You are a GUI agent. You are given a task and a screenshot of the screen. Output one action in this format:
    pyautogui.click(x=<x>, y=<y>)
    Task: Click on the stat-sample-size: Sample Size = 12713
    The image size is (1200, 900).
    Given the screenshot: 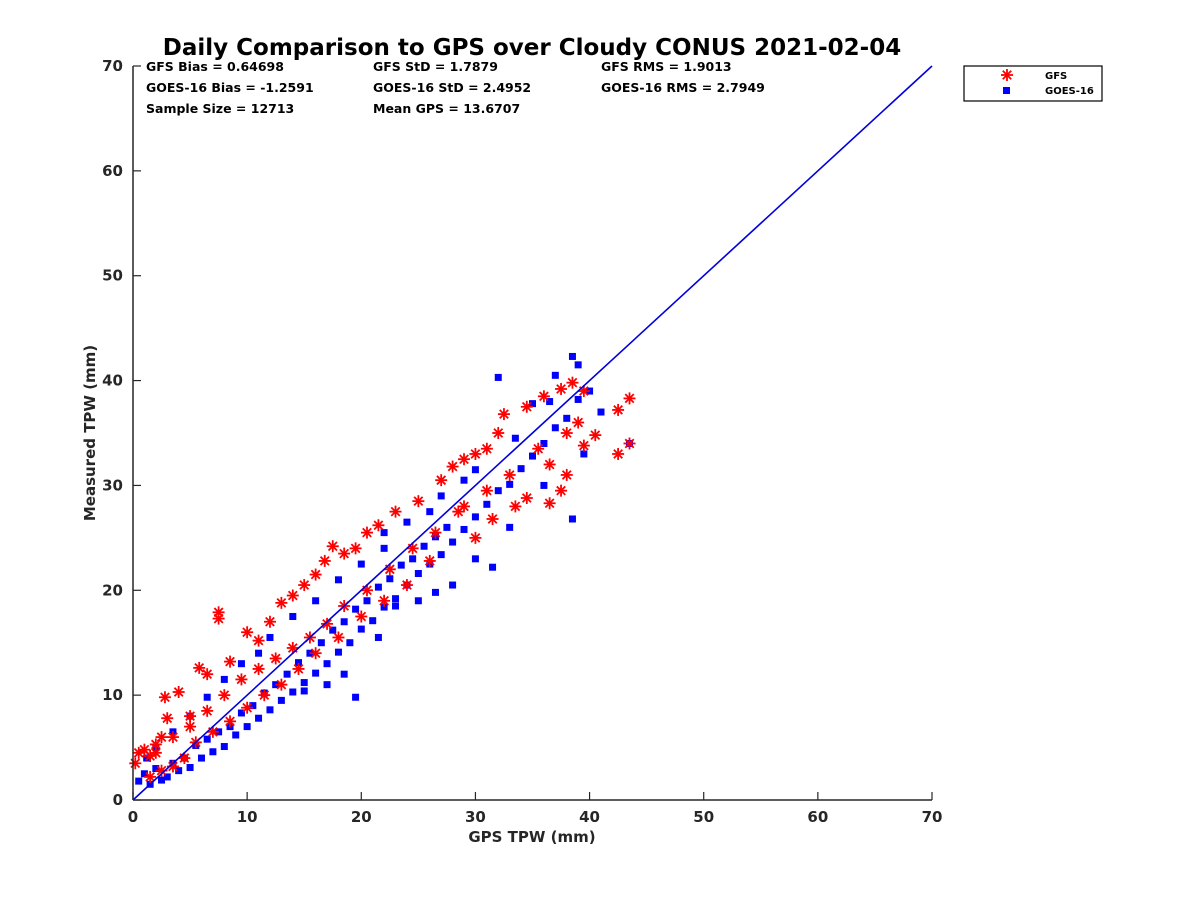 What is the action you would take?
    pyautogui.click(x=220, y=108)
    